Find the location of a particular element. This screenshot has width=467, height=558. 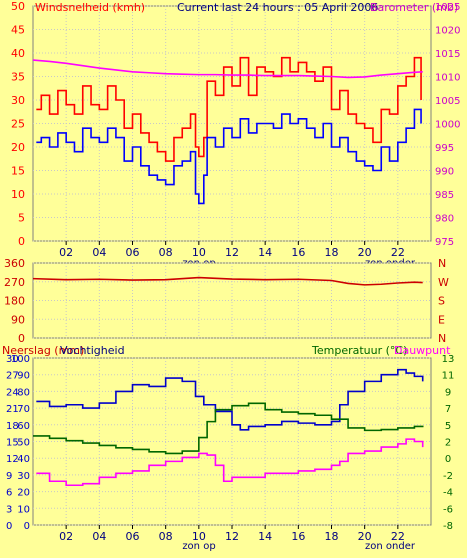

y-right-tick-label: 1015 is located at coordinates (447, 54).